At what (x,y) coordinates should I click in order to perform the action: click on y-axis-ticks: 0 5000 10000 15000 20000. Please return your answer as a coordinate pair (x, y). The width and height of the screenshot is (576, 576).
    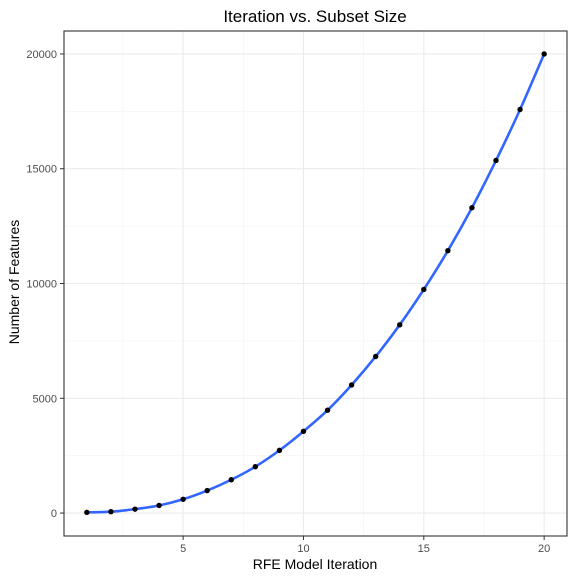
    Looking at the image, I should click on (45, 284).